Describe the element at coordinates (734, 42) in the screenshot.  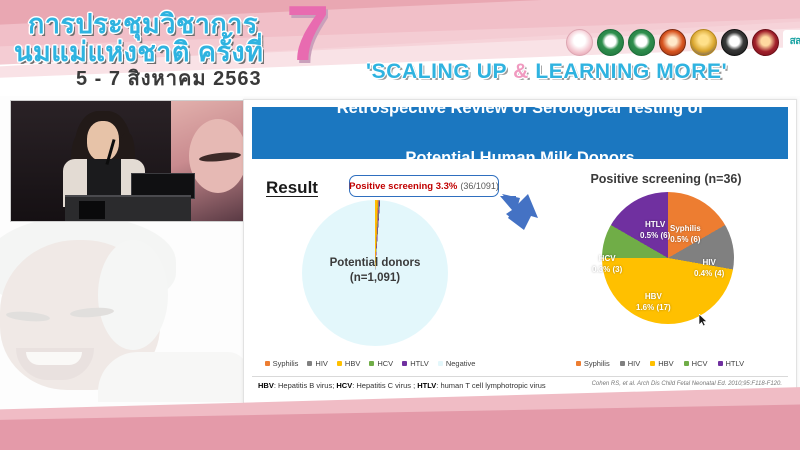
I see `black-circular-emblem-logo-icon` at that location.